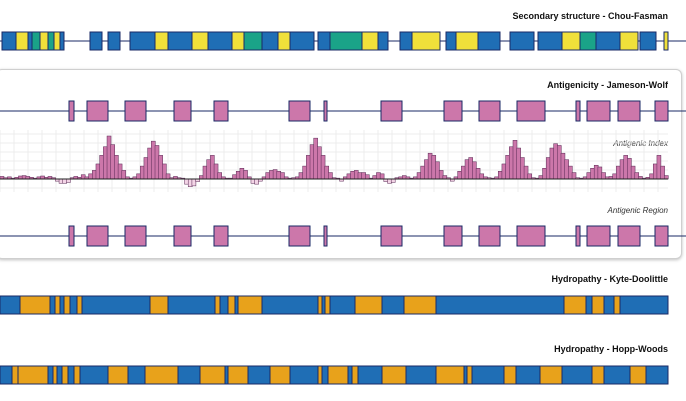  What do you see at coordinates (611, 349) in the screenshot?
I see `hopp-woods-title: Hydropathy - Hopp-Woods` at bounding box center [611, 349].